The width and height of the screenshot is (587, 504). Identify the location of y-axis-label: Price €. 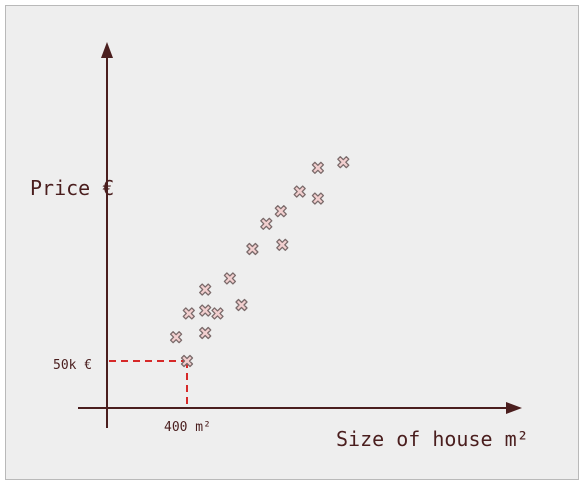
(72, 188).